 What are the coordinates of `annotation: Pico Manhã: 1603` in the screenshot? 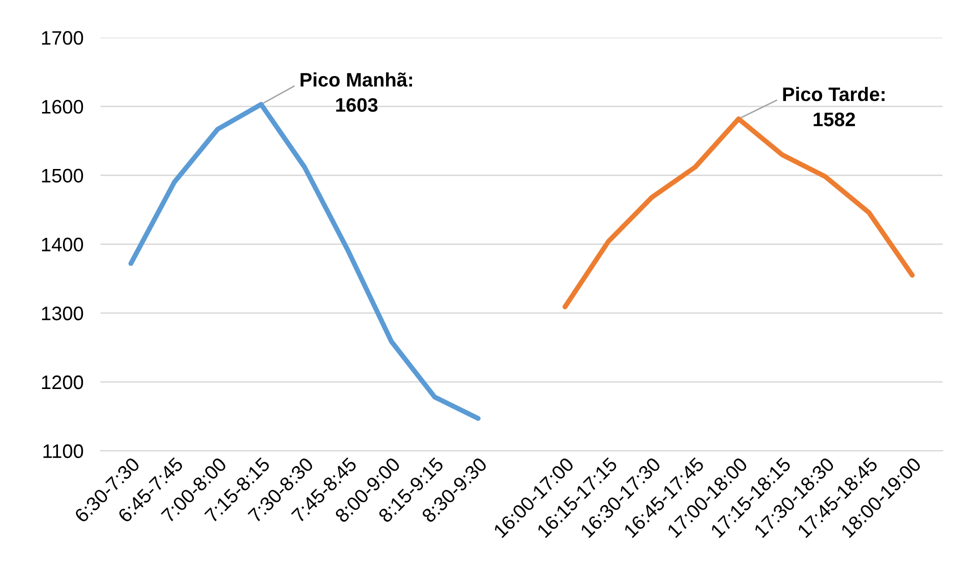 It's located at (356, 92).